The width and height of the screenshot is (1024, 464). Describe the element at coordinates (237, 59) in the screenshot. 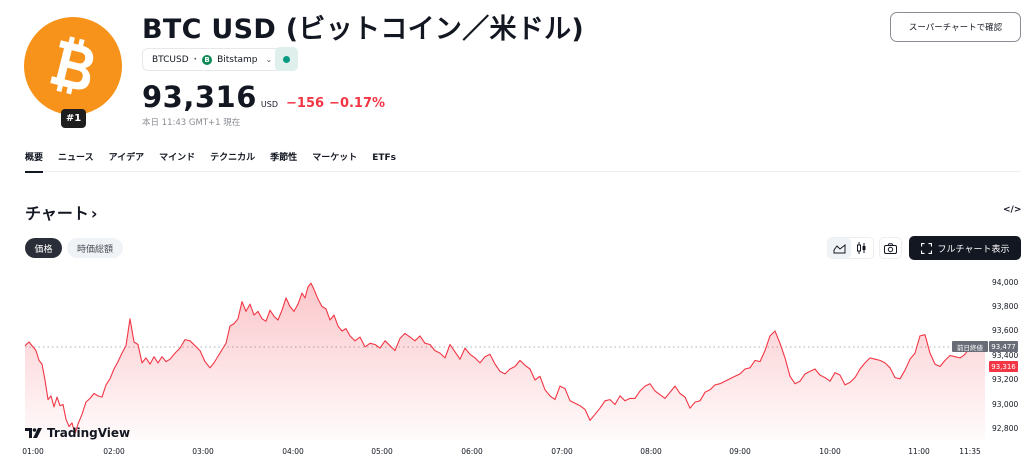

I see `exchange-label: Bitstamp` at that location.